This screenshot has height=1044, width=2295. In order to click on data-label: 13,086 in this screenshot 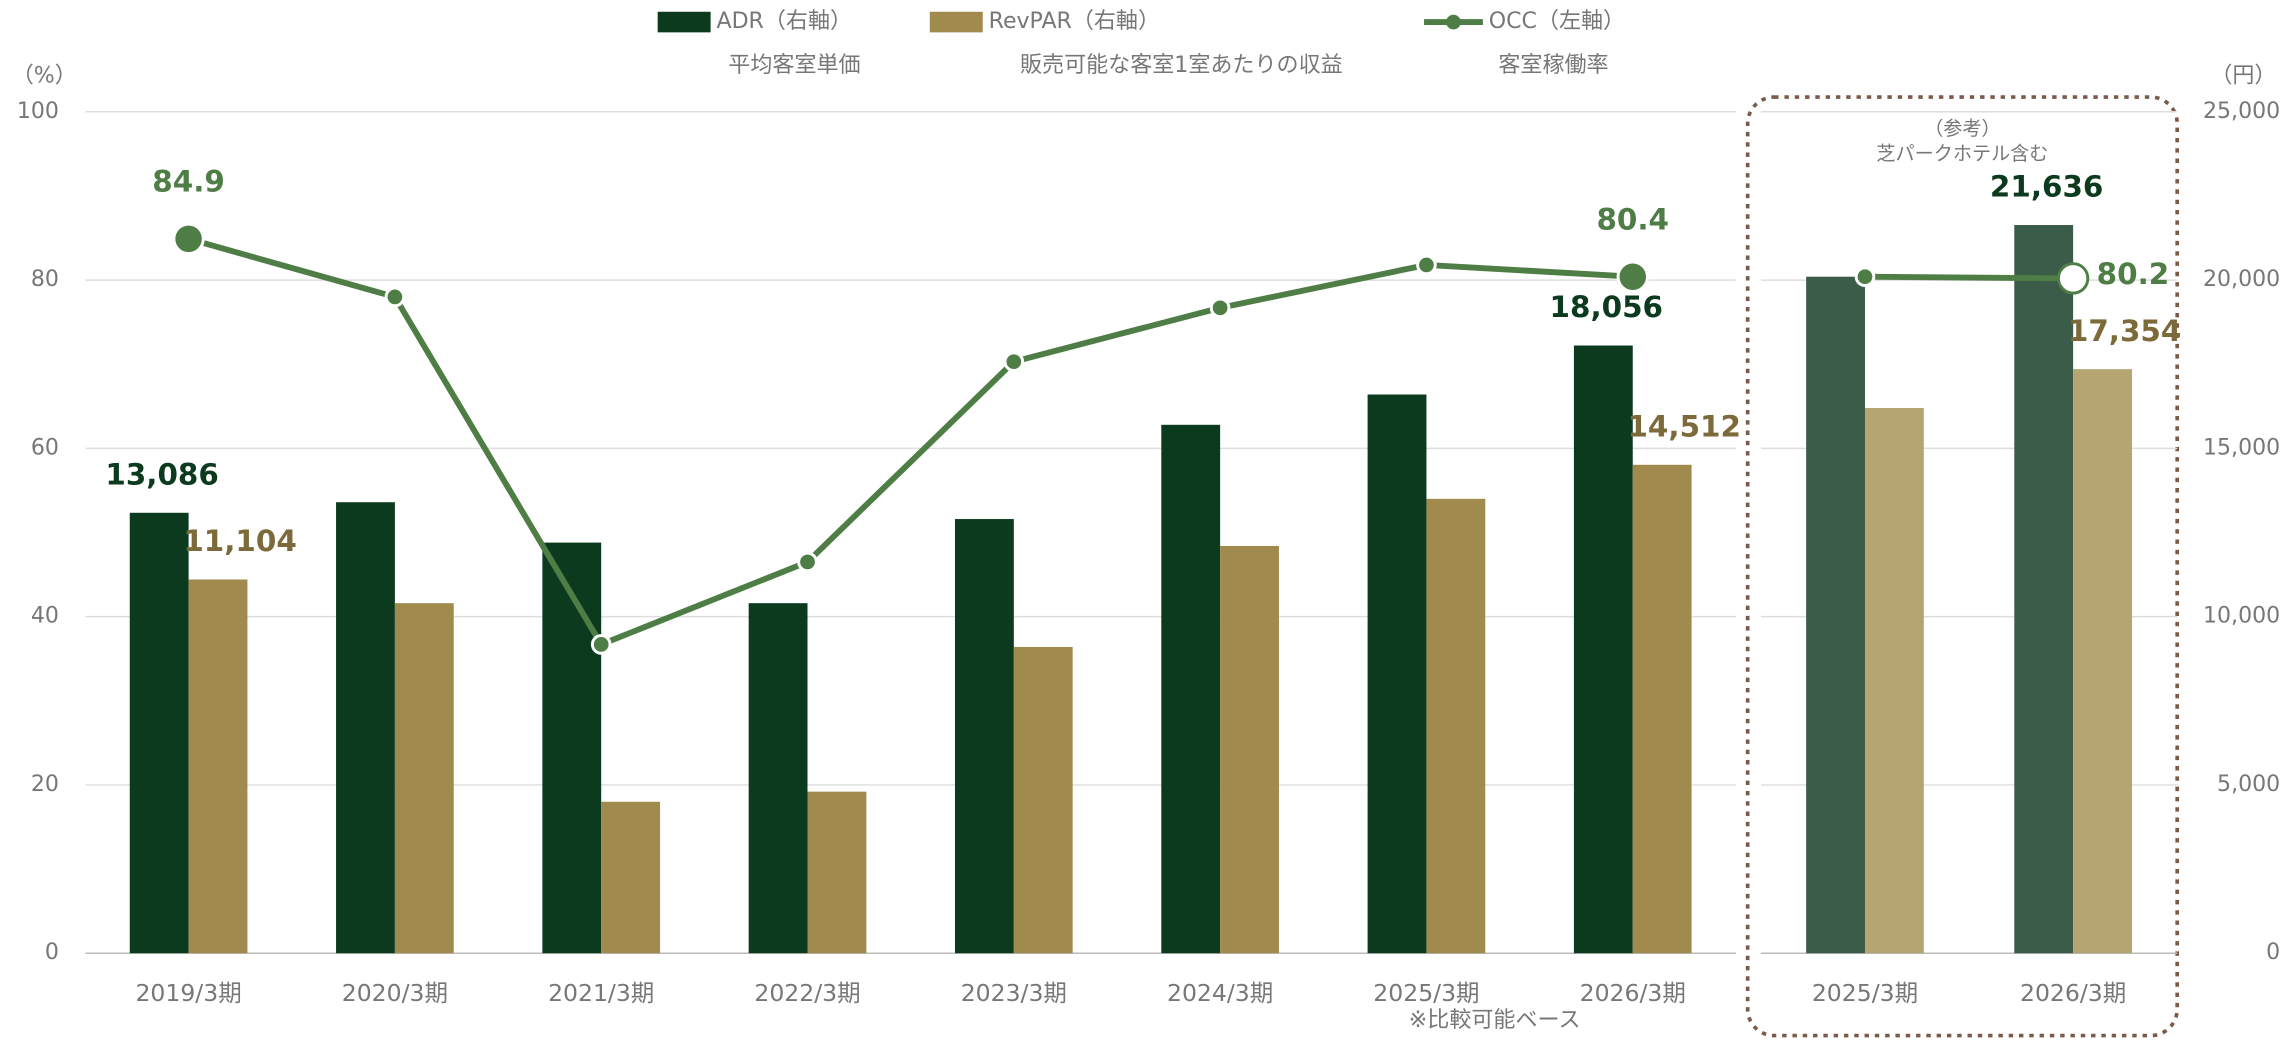, I will do `click(161, 475)`.